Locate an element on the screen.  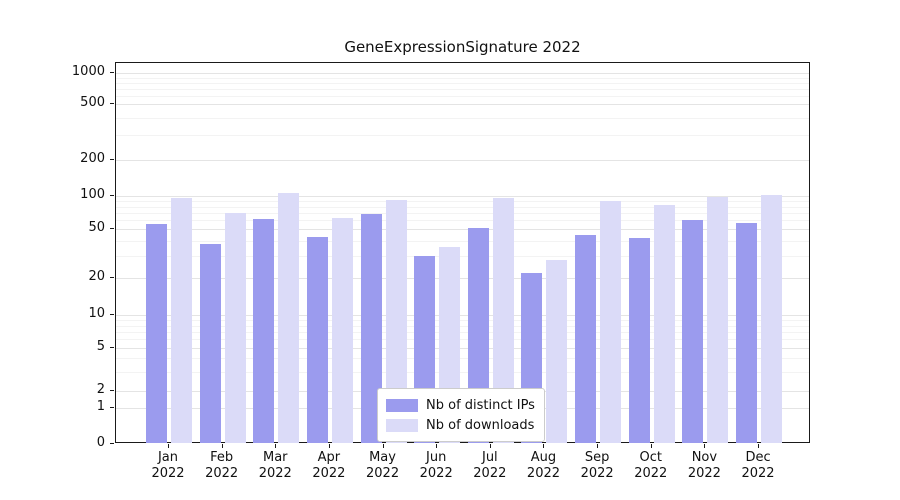
legend: Nb of distinct IPs Nb of downloads is located at coordinates (461, 415).